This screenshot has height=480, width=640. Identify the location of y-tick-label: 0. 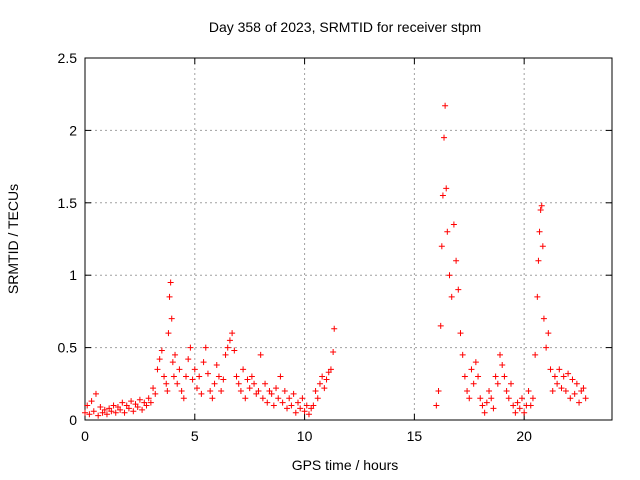
(73, 420).